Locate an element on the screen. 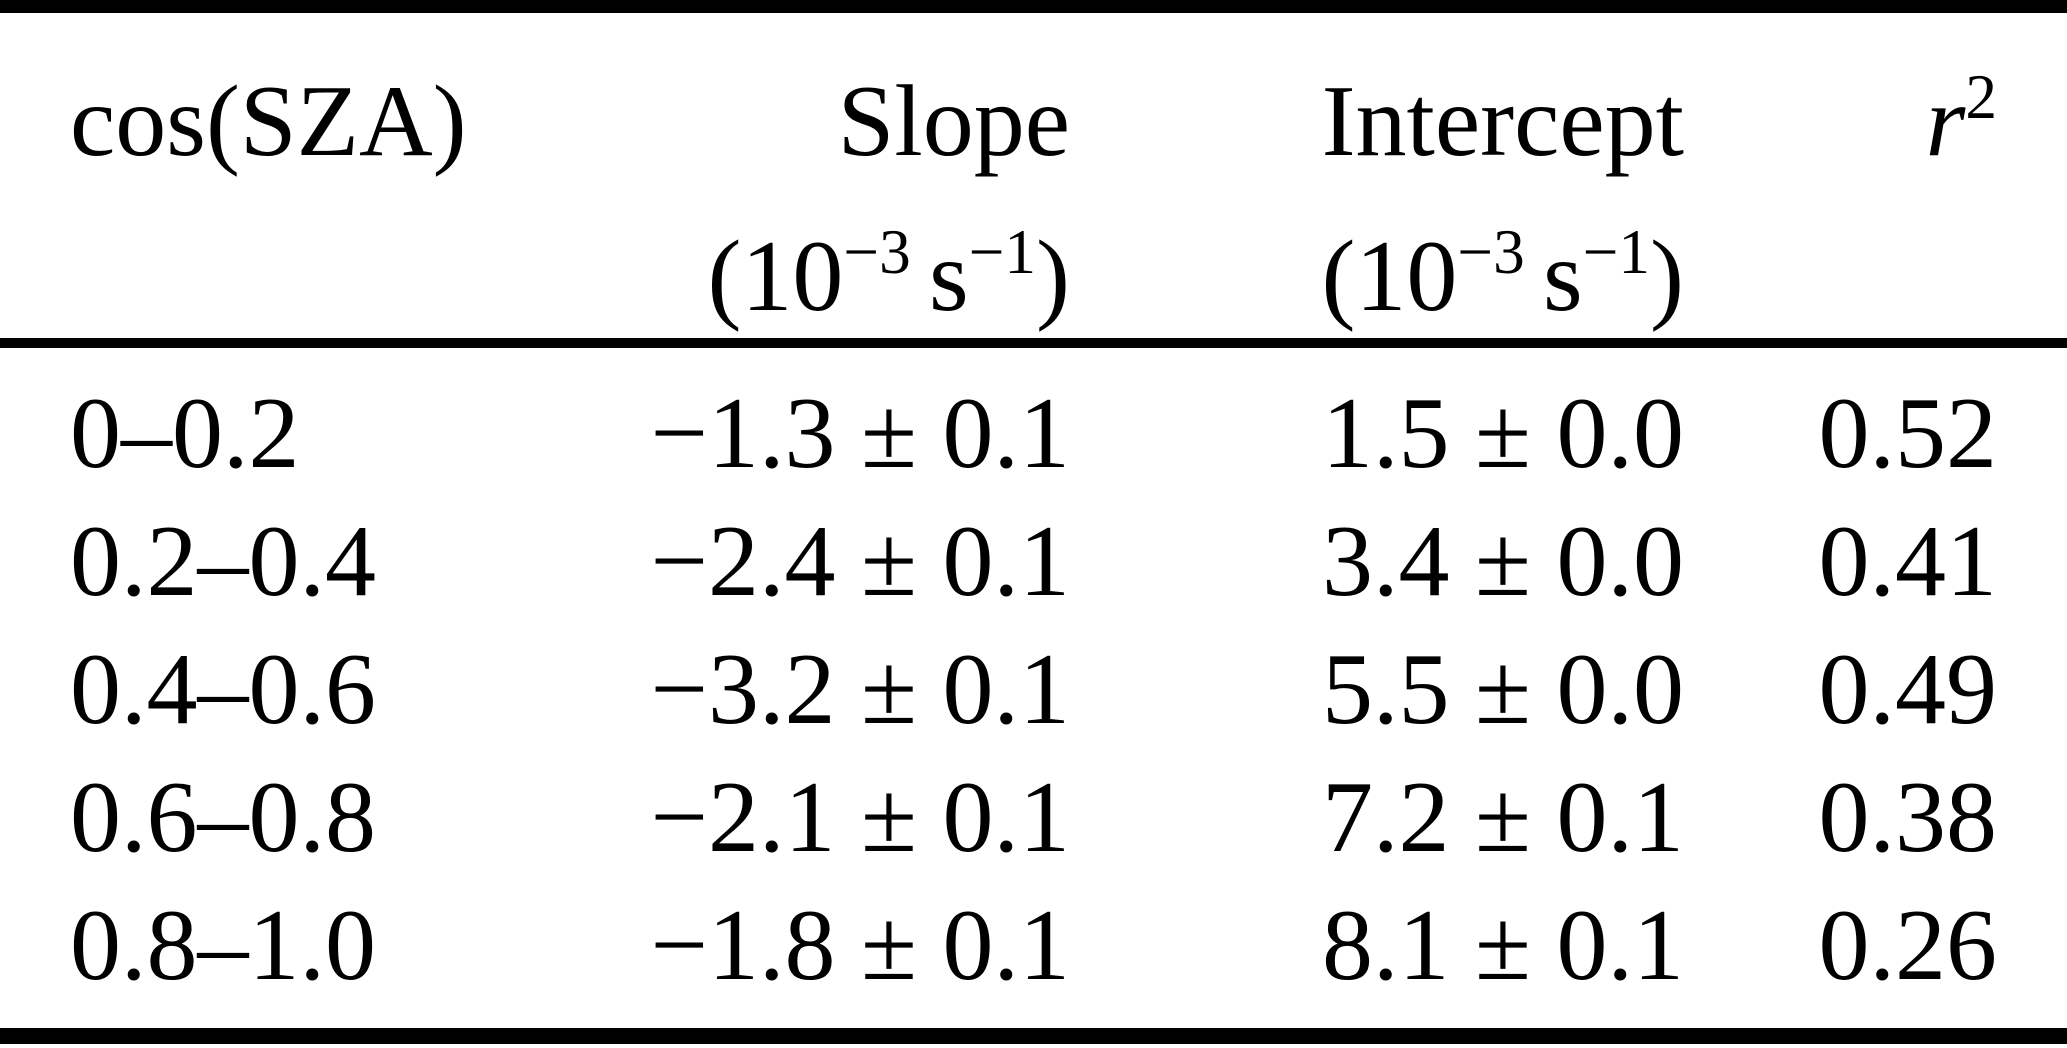  cell-slope: −1.8 ± 0.1 is located at coordinates (860, 946).